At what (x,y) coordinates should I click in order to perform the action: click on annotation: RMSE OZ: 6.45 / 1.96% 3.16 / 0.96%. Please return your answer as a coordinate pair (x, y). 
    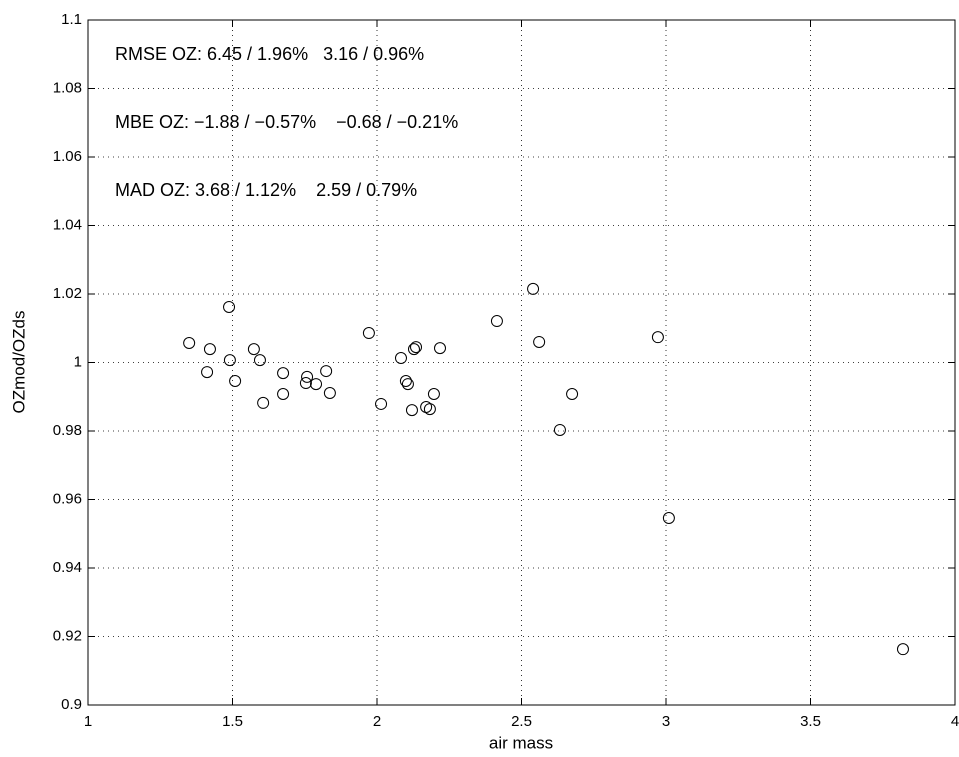
    Looking at the image, I should click on (269, 54).